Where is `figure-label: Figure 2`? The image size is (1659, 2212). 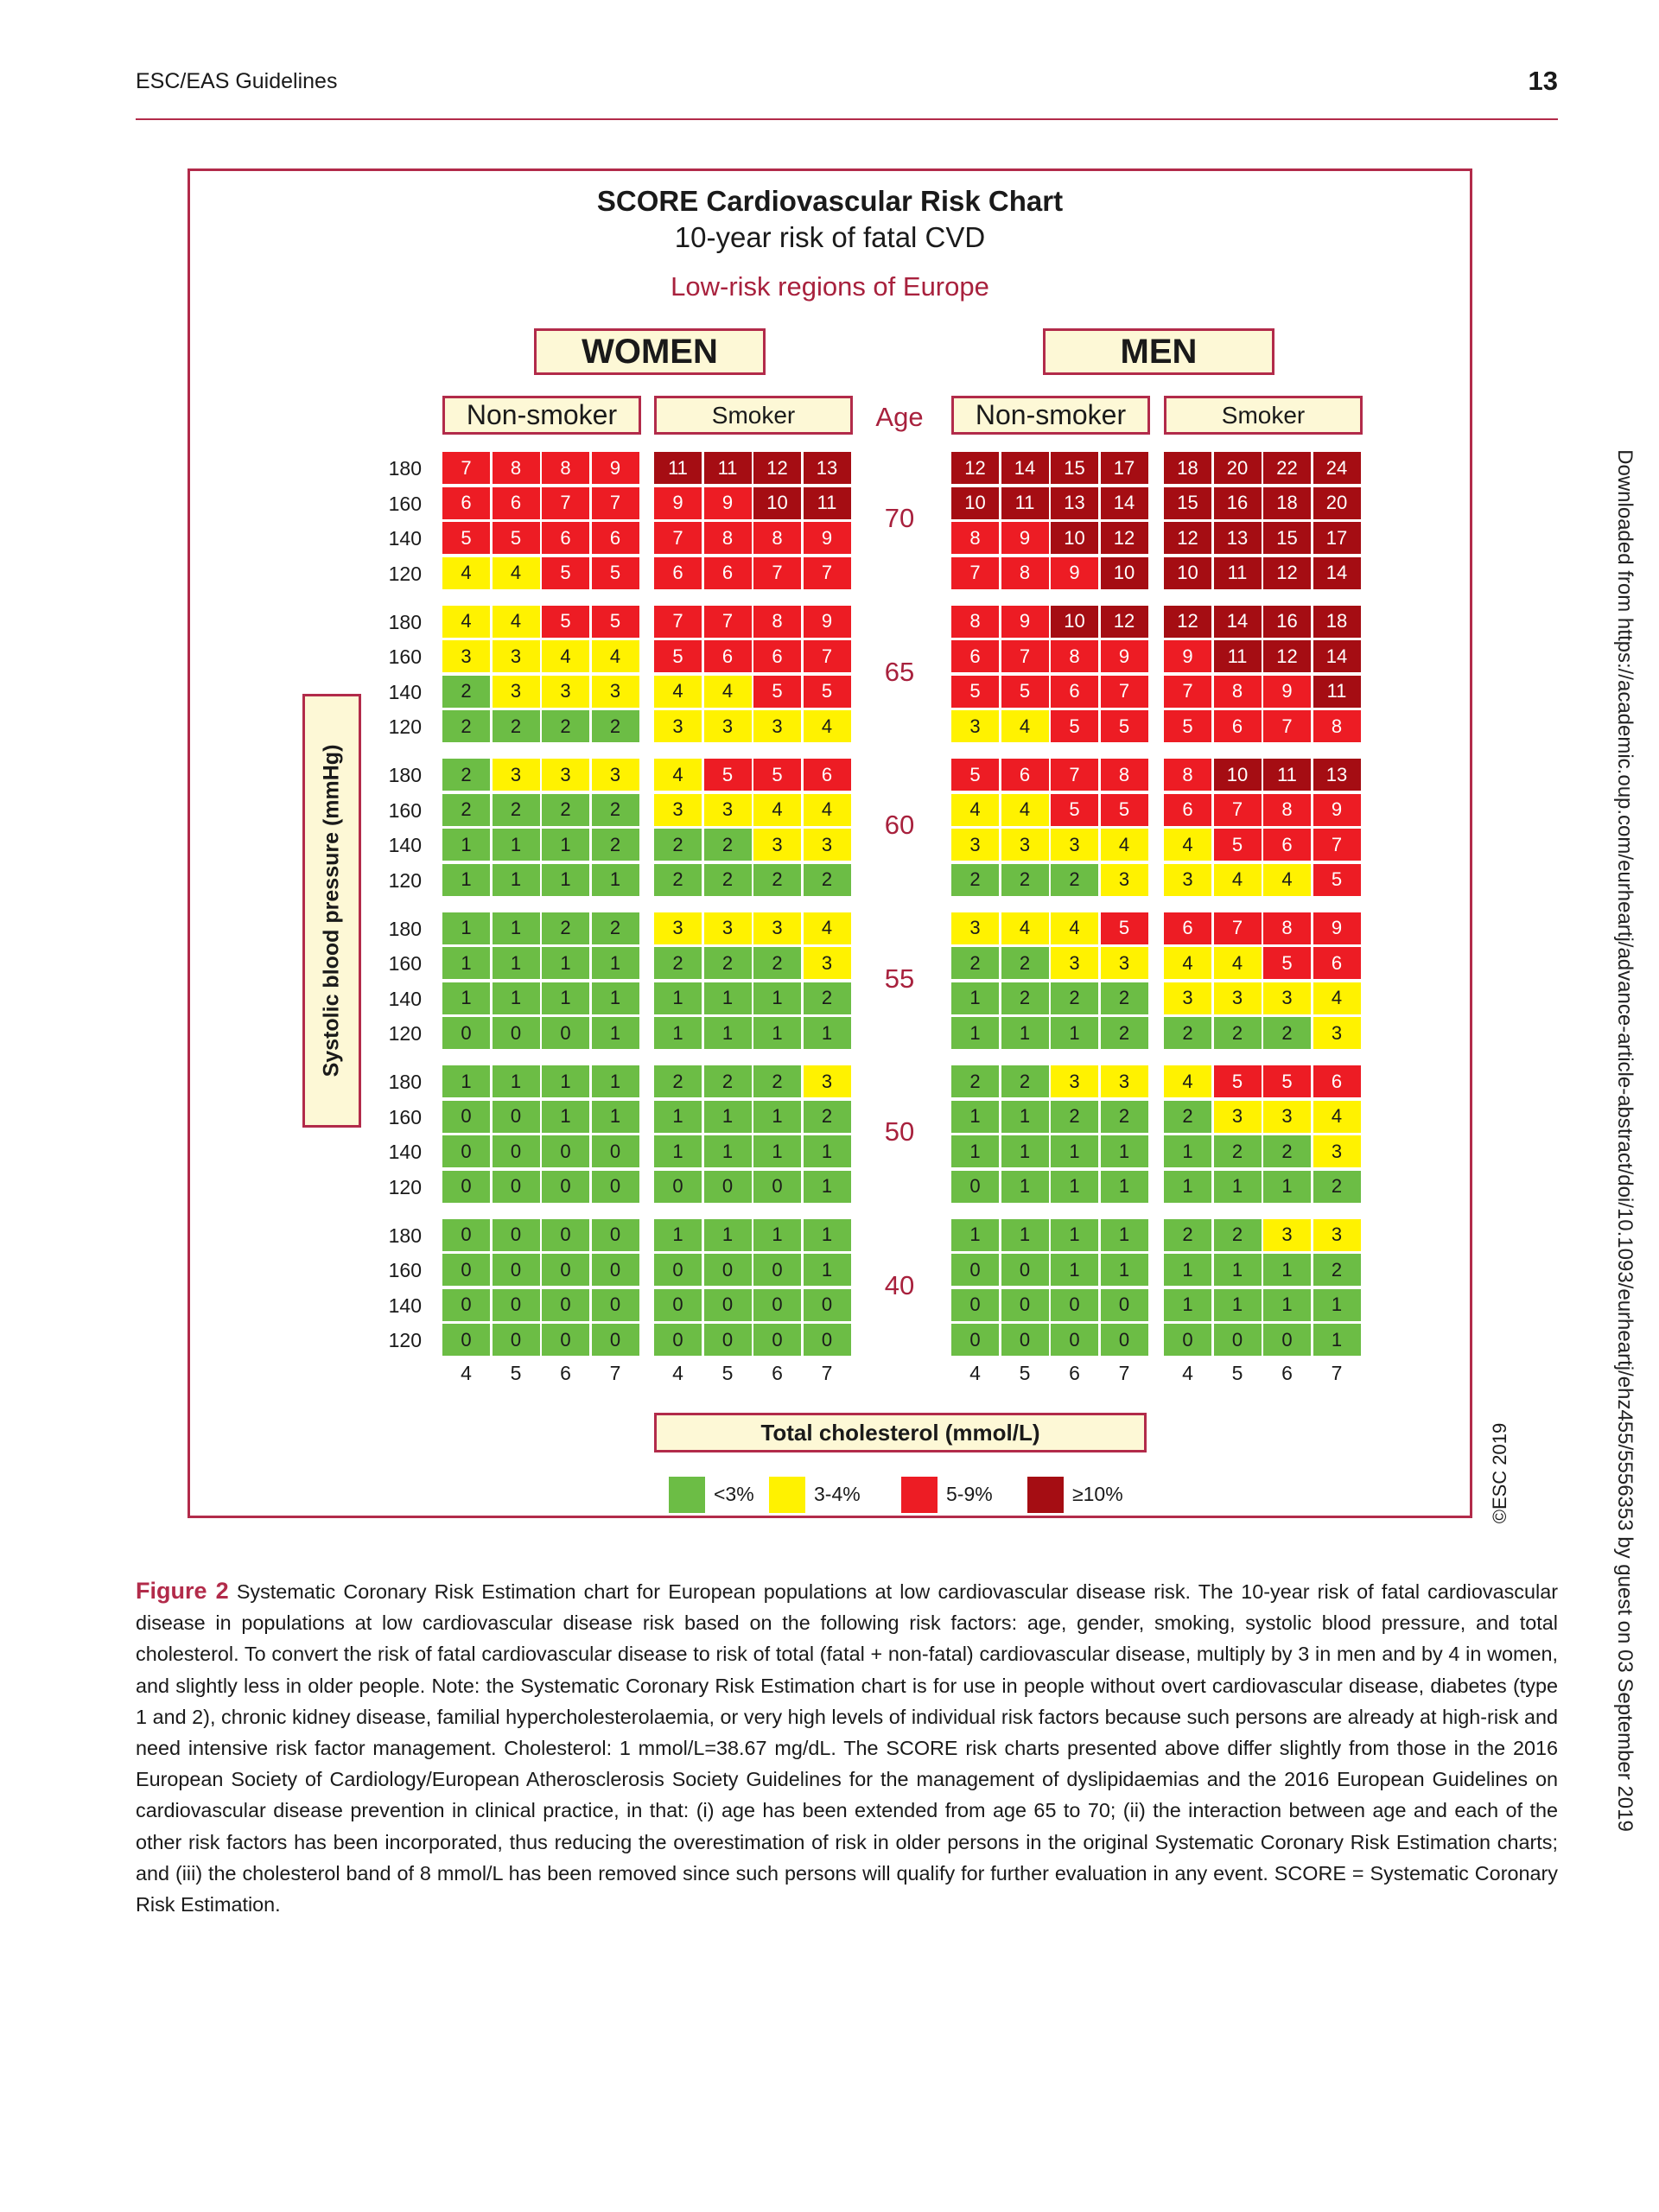 figure-label: Figure 2 is located at coordinates (182, 1591).